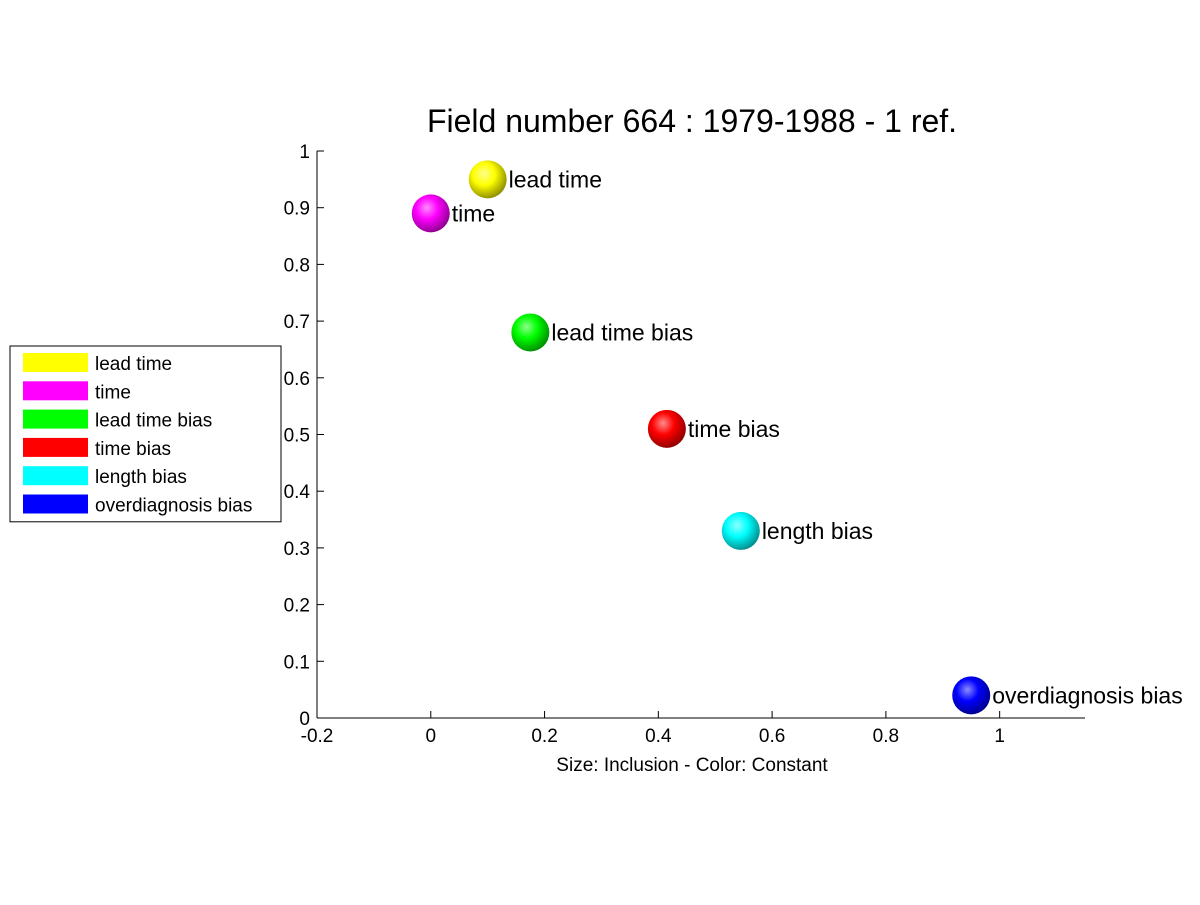 The width and height of the screenshot is (1200, 905). Describe the element at coordinates (133, 449) in the screenshot. I see `legend-label: time bias` at that location.